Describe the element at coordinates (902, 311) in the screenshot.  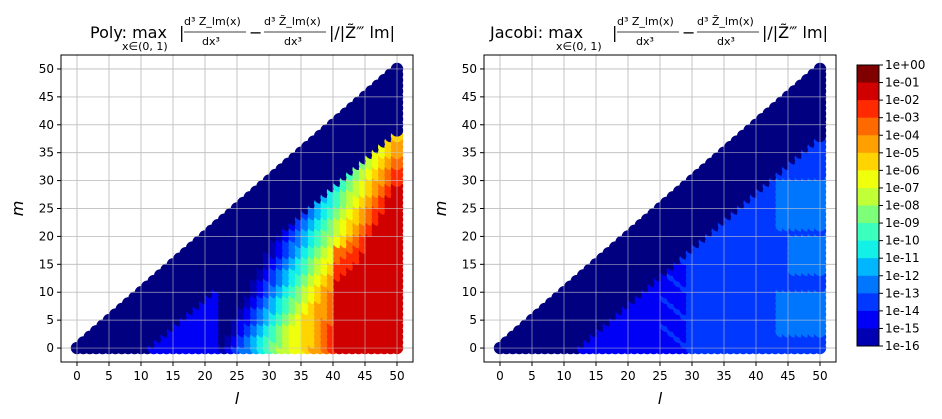
I see `colorbar-label: 1e-14` at that location.